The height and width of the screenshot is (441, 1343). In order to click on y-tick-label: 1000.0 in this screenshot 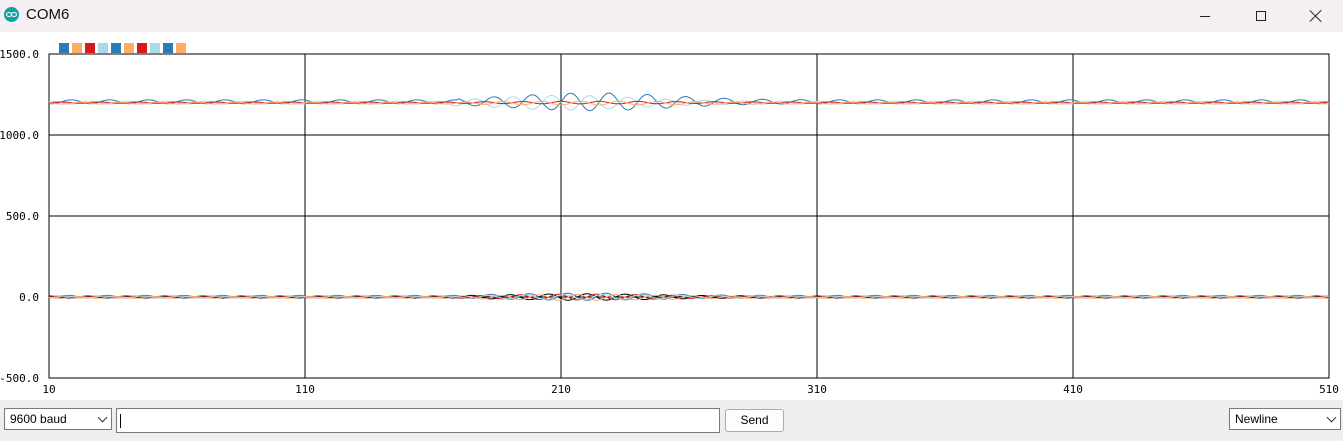, I will do `click(19, 135)`.